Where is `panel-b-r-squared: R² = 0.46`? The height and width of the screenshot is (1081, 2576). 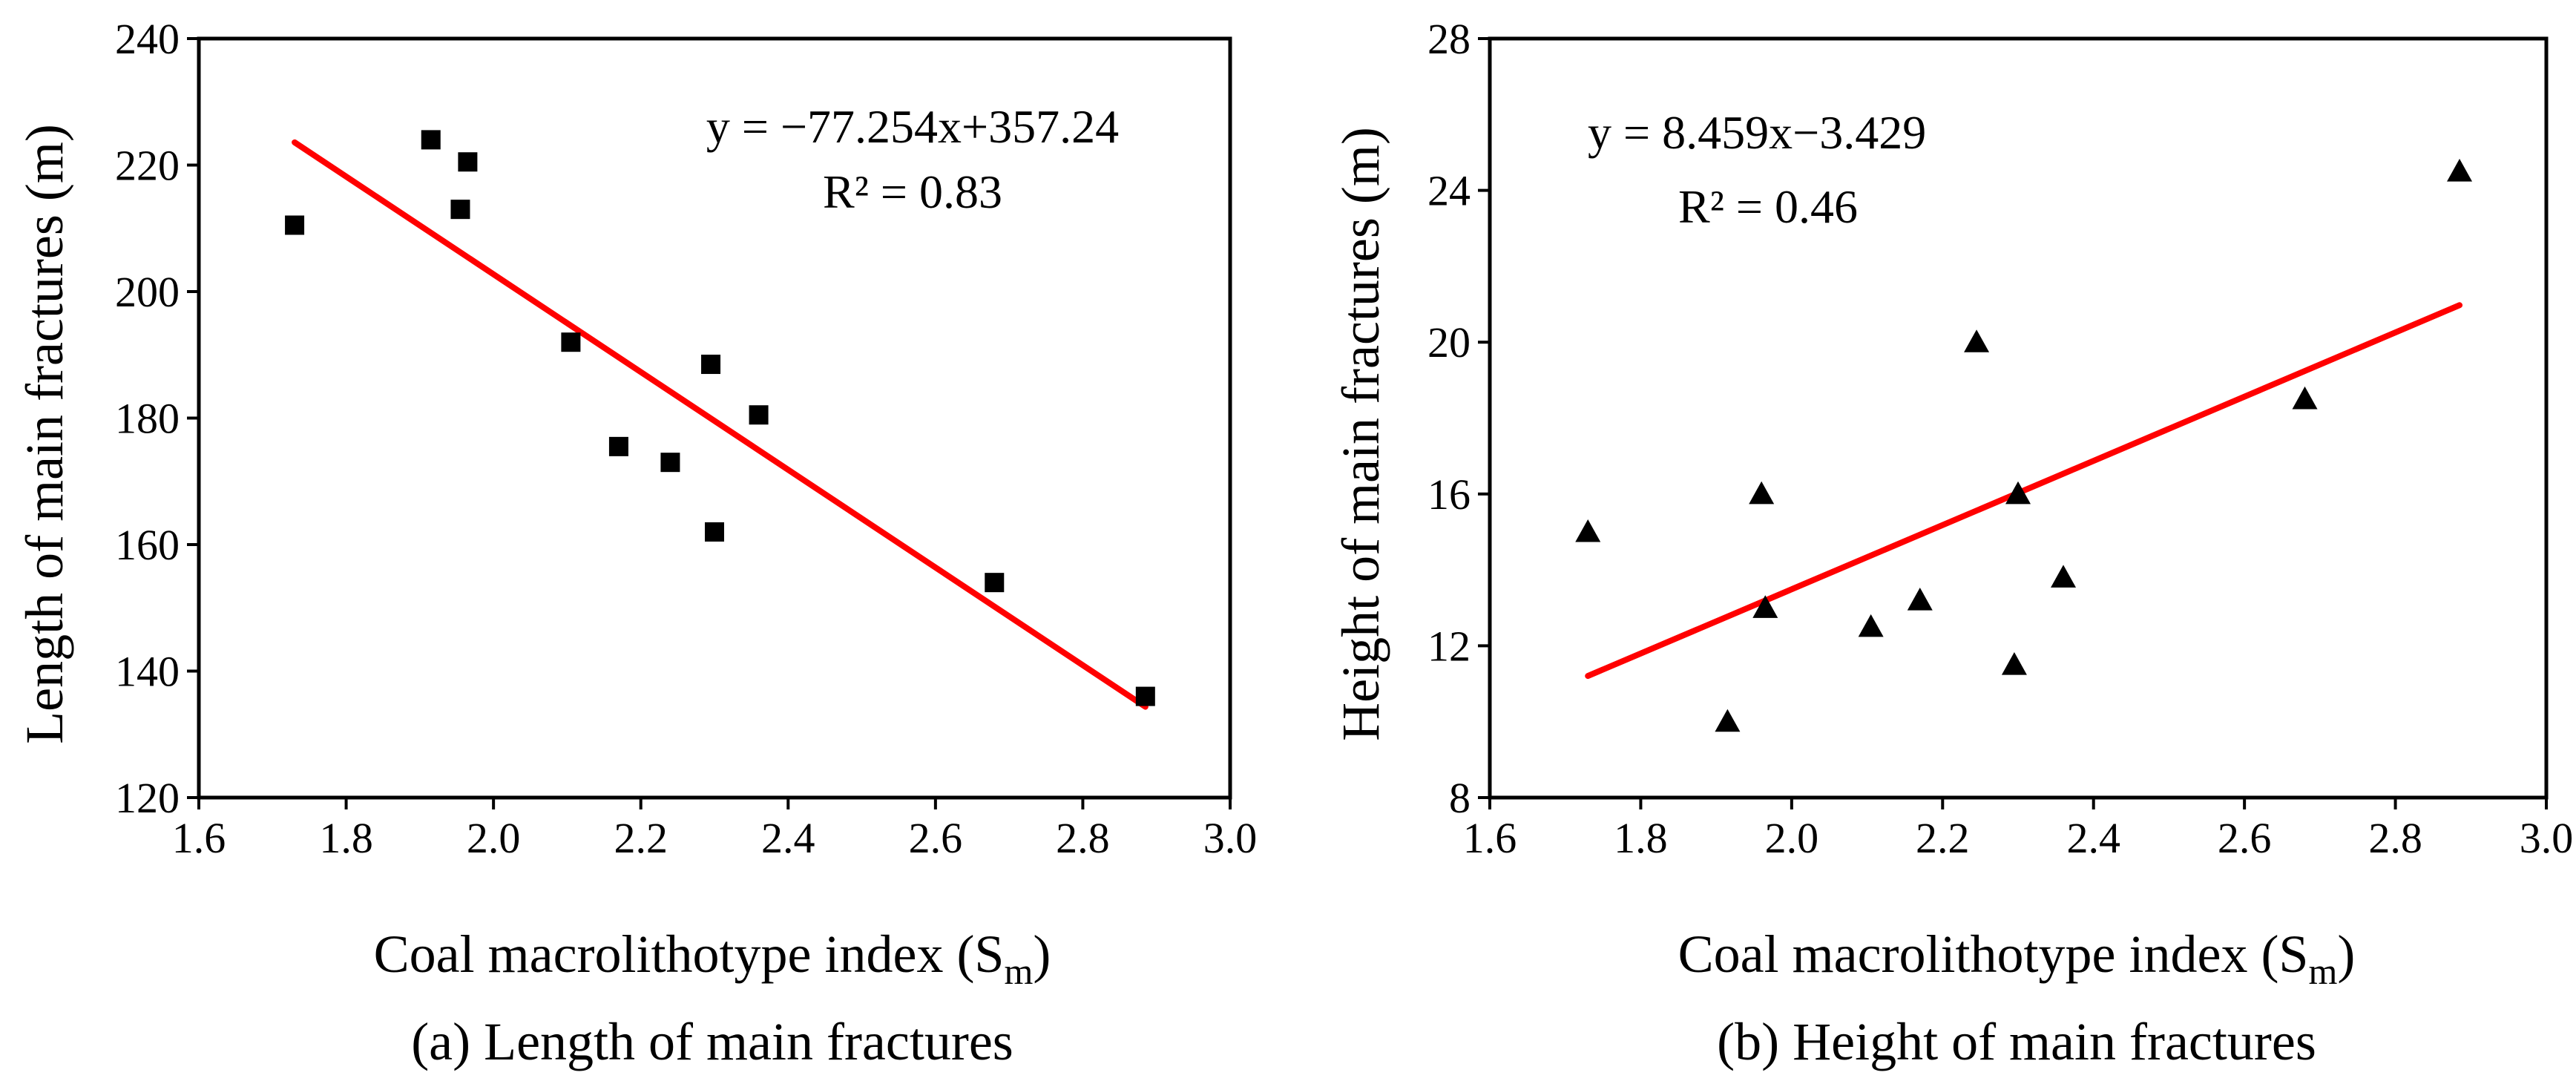 panel-b-r-squared: R² = 0.46 is located at coordinates (1768, 206).